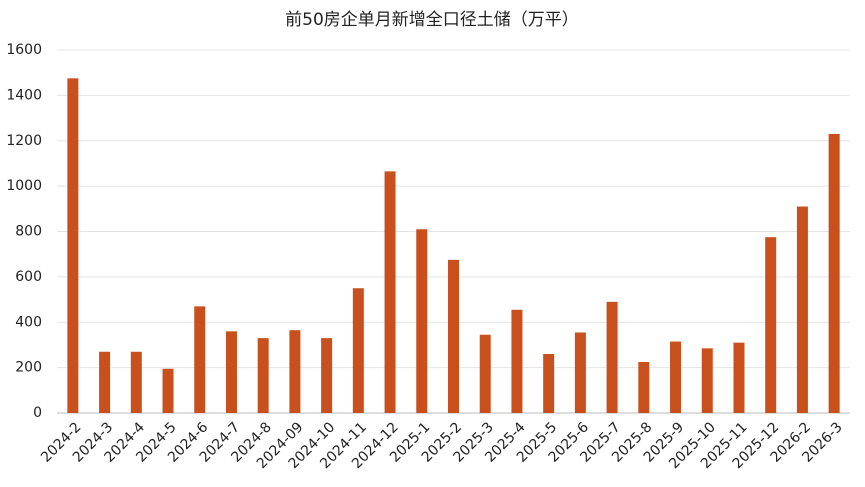  What do you see at coordinates (28, 322) in the screenshot?
I see `y-tick-label: 400` at bounding box center [28, 322].